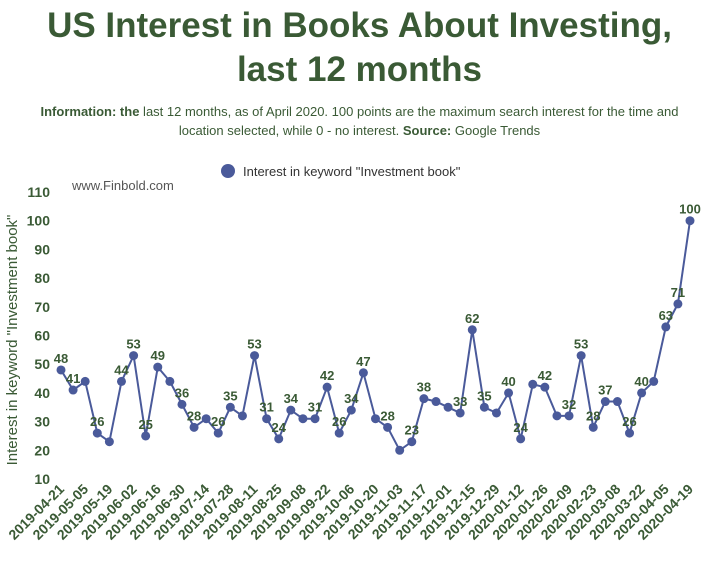  I want to click on y-tick-label: 90, so click(42, 249).